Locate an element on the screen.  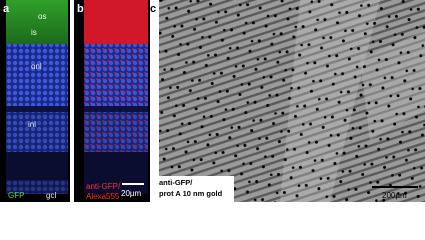
region-label: is is located at coordinates (34, 32).